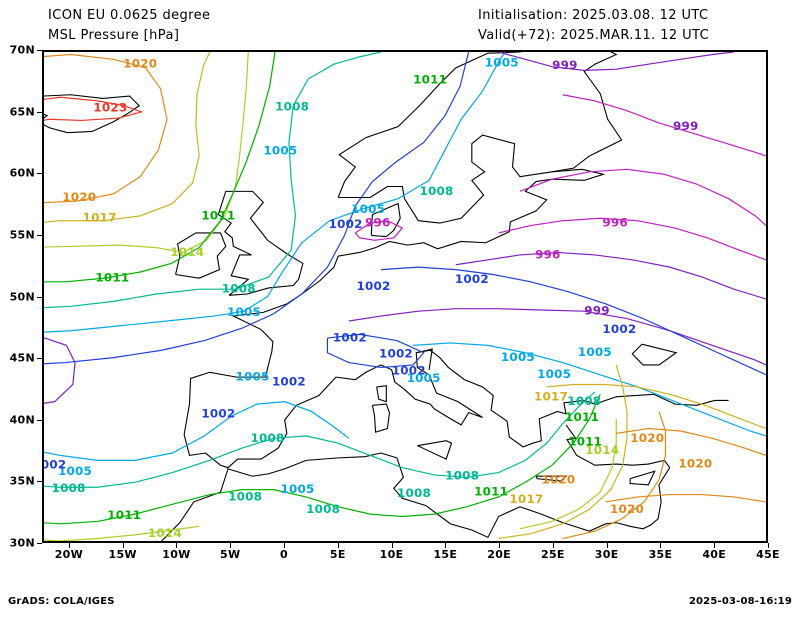 Image resolution: width=800 pixels, height=618 pixels. What do you see at coordinates (187, 252) in the screenshot?
I see `contour-label: 1014` at bounding box center [187, 252].